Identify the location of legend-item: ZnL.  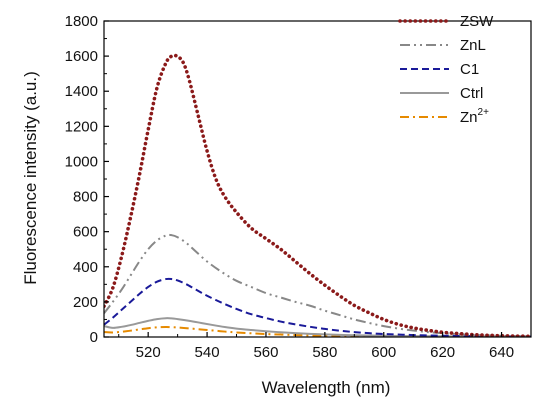
(443, 45).